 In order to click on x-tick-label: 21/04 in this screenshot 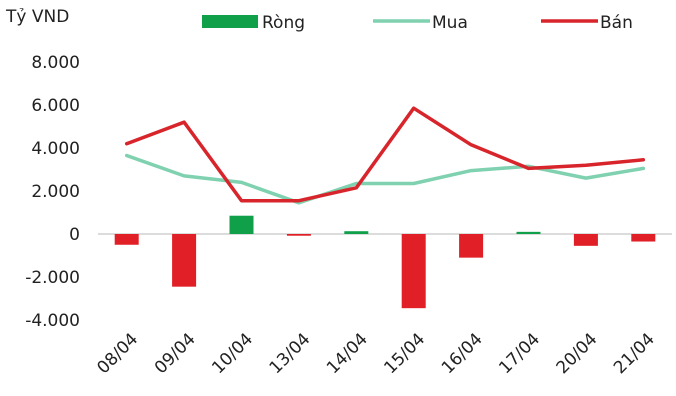, I will do `click(634, 353)`.